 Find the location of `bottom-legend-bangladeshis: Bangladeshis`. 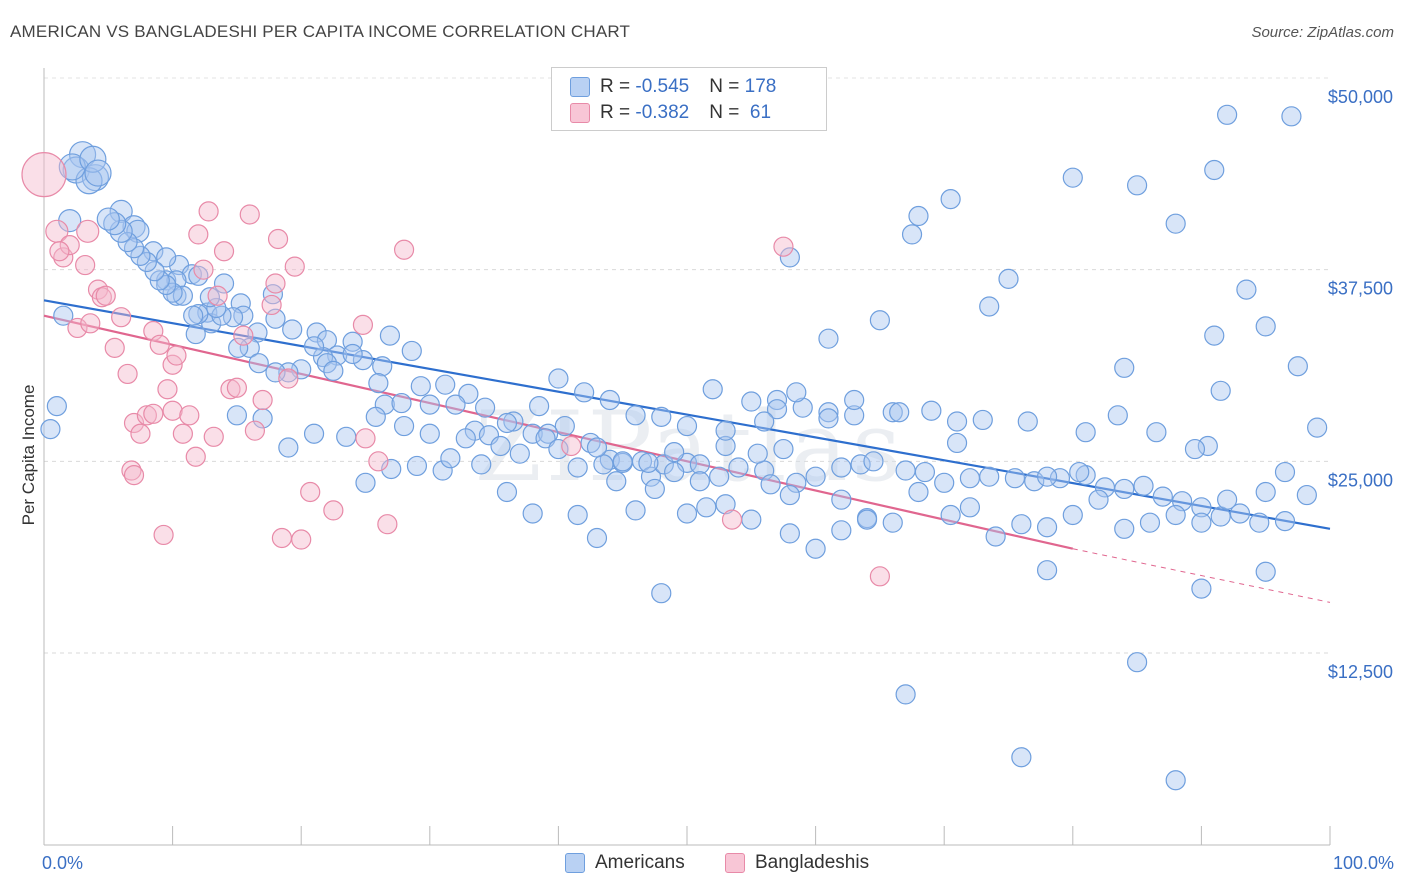

bottom-legend-bangladeshis: Bangladeshis is located at coordinates (797, 863).